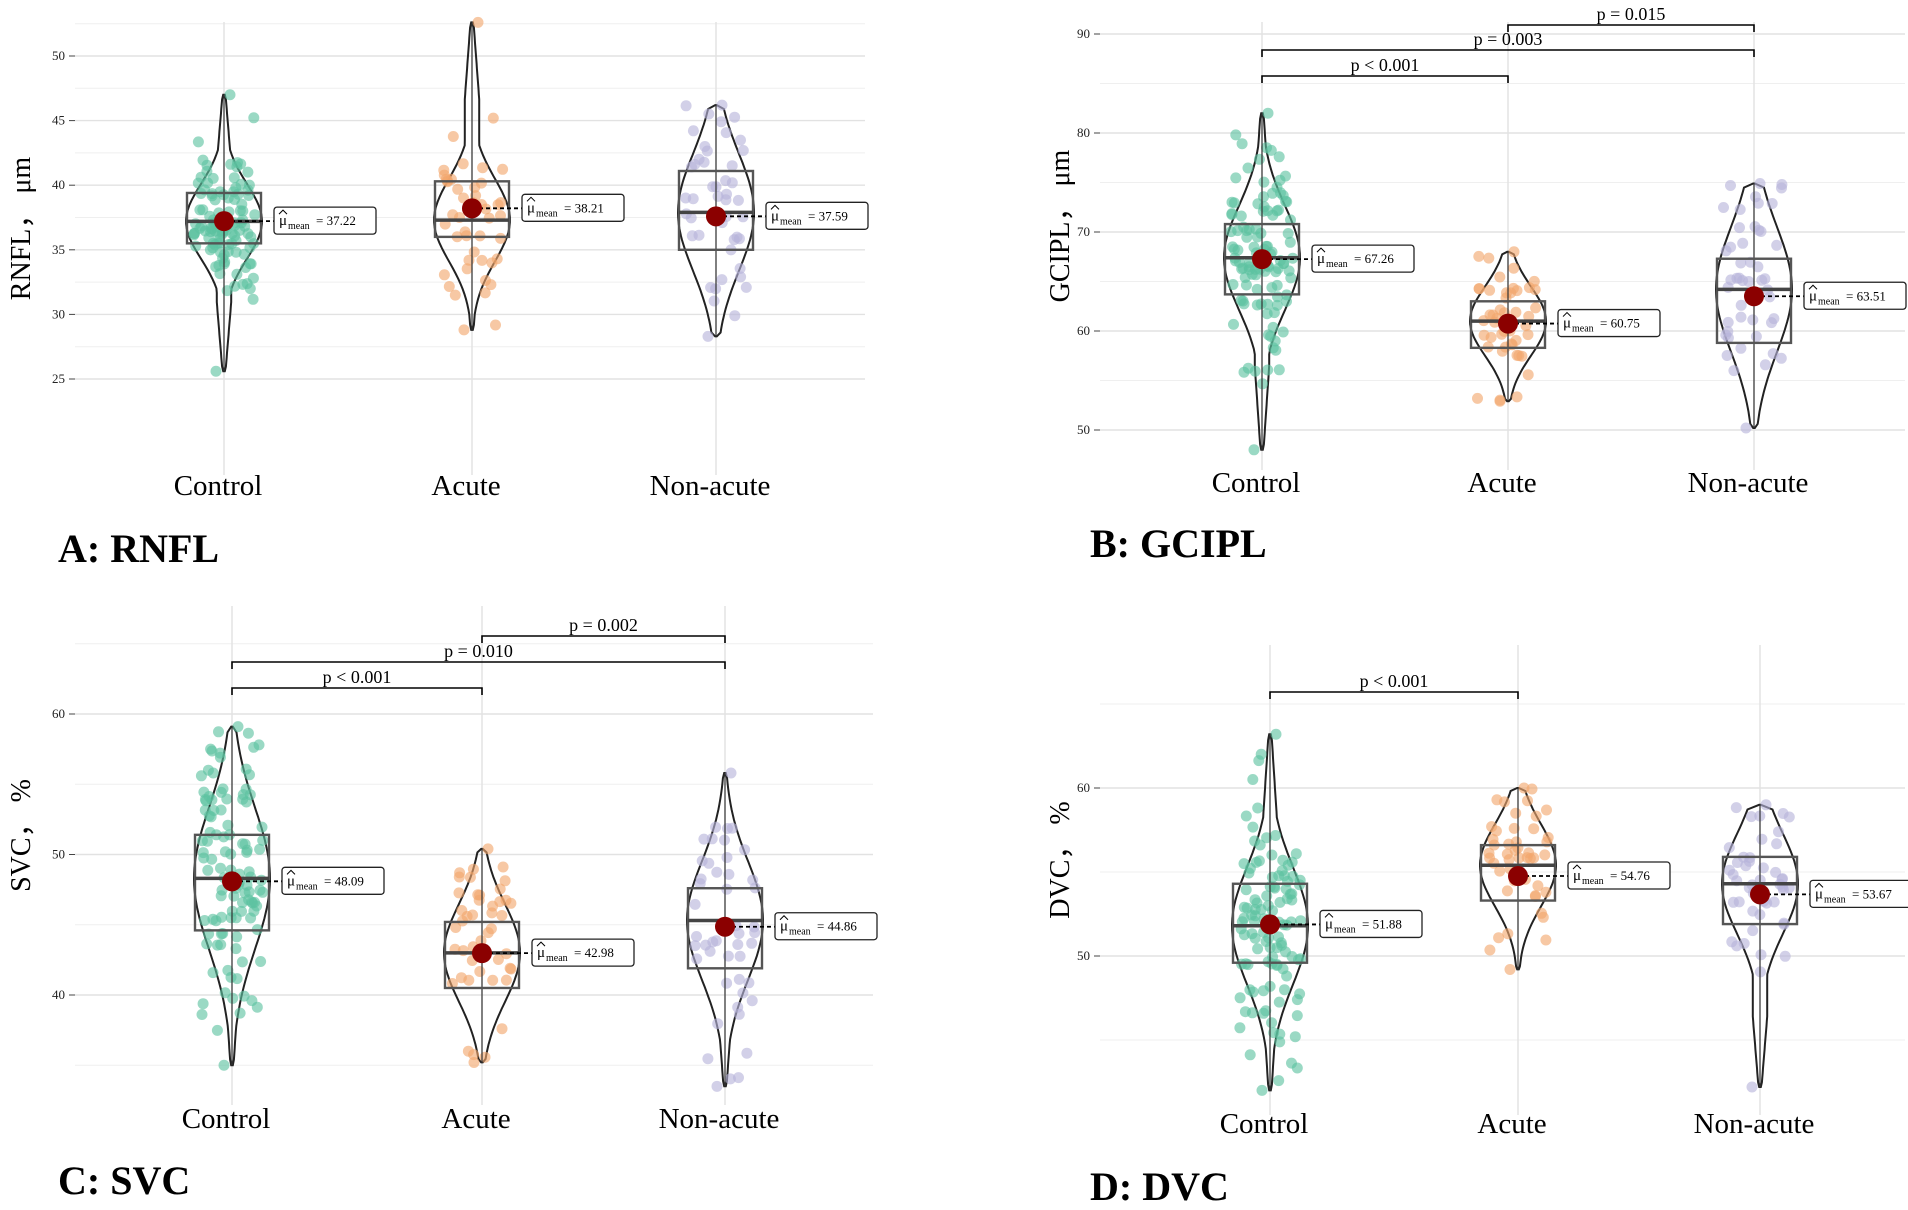  Describe the element at coordinates (1630, 875) in the screenshot. I see `mean-value: = 54.76` at that location.